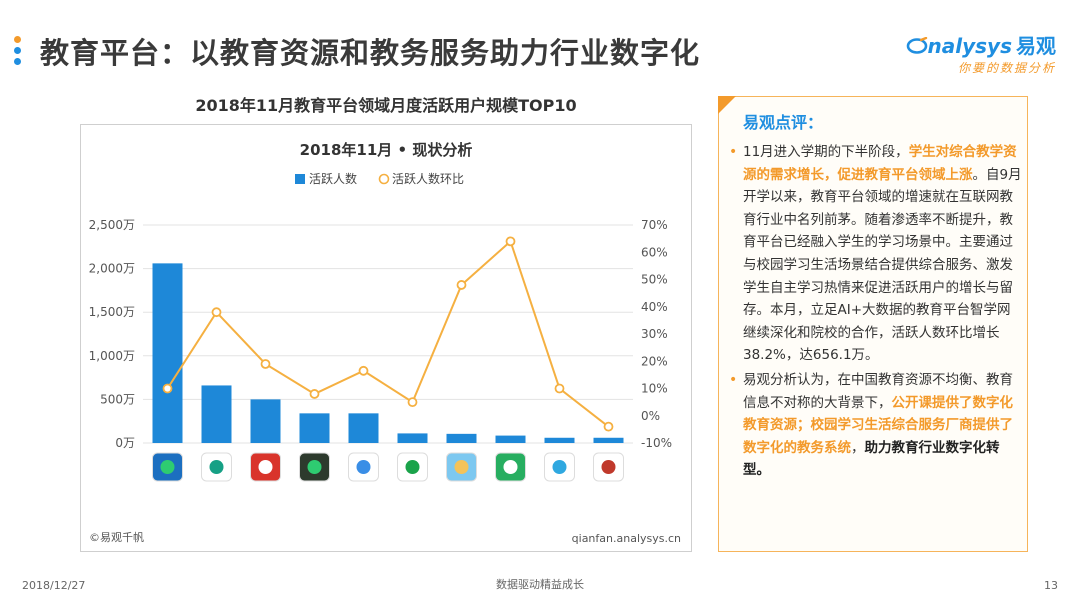  Describe the element at coordinates (388, 333) in the screenshot. I see `series-line` at that location.